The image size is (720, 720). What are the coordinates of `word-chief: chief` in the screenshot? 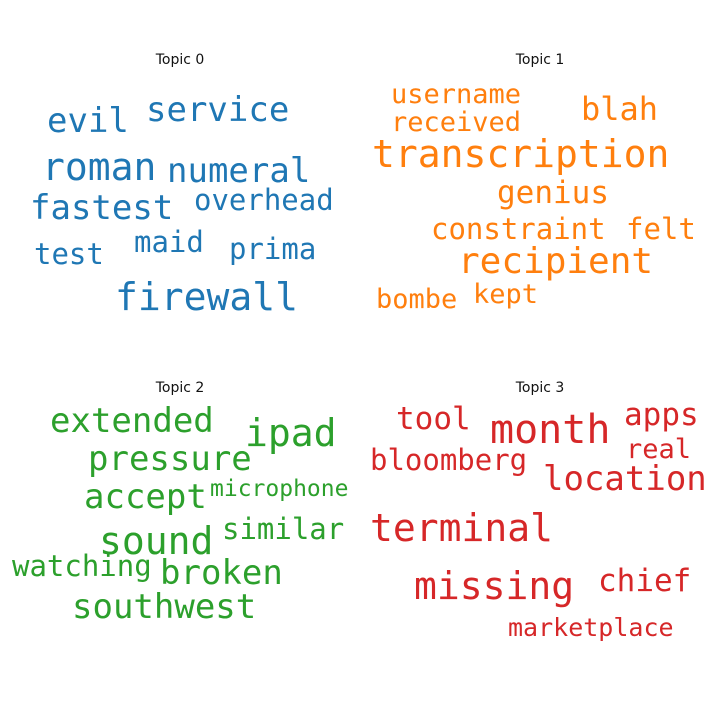 It's located at (645, 581).